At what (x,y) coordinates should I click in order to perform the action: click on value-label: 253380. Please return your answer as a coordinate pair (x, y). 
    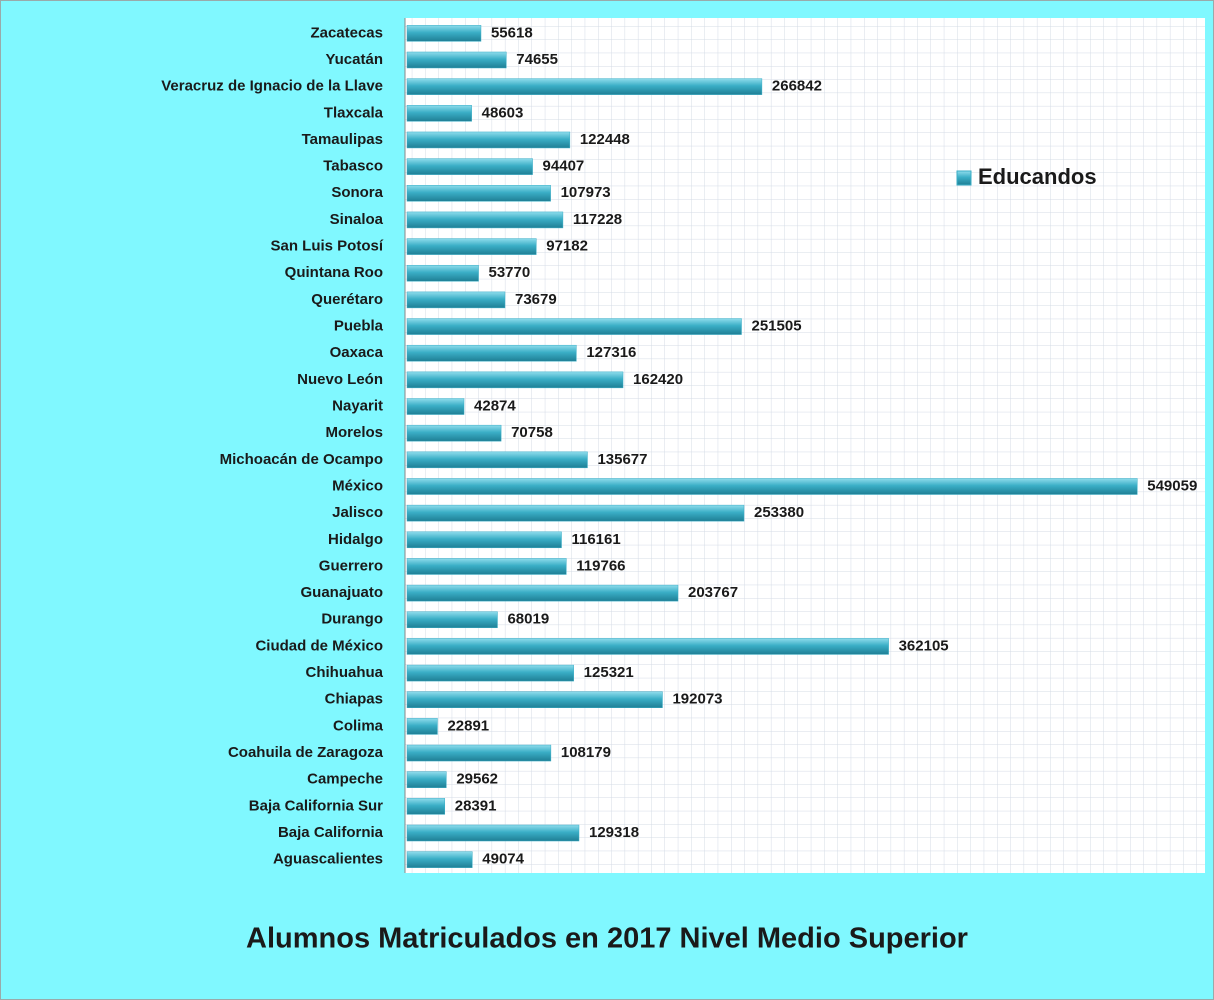
    Looking at the image, I should click on (779, 512).